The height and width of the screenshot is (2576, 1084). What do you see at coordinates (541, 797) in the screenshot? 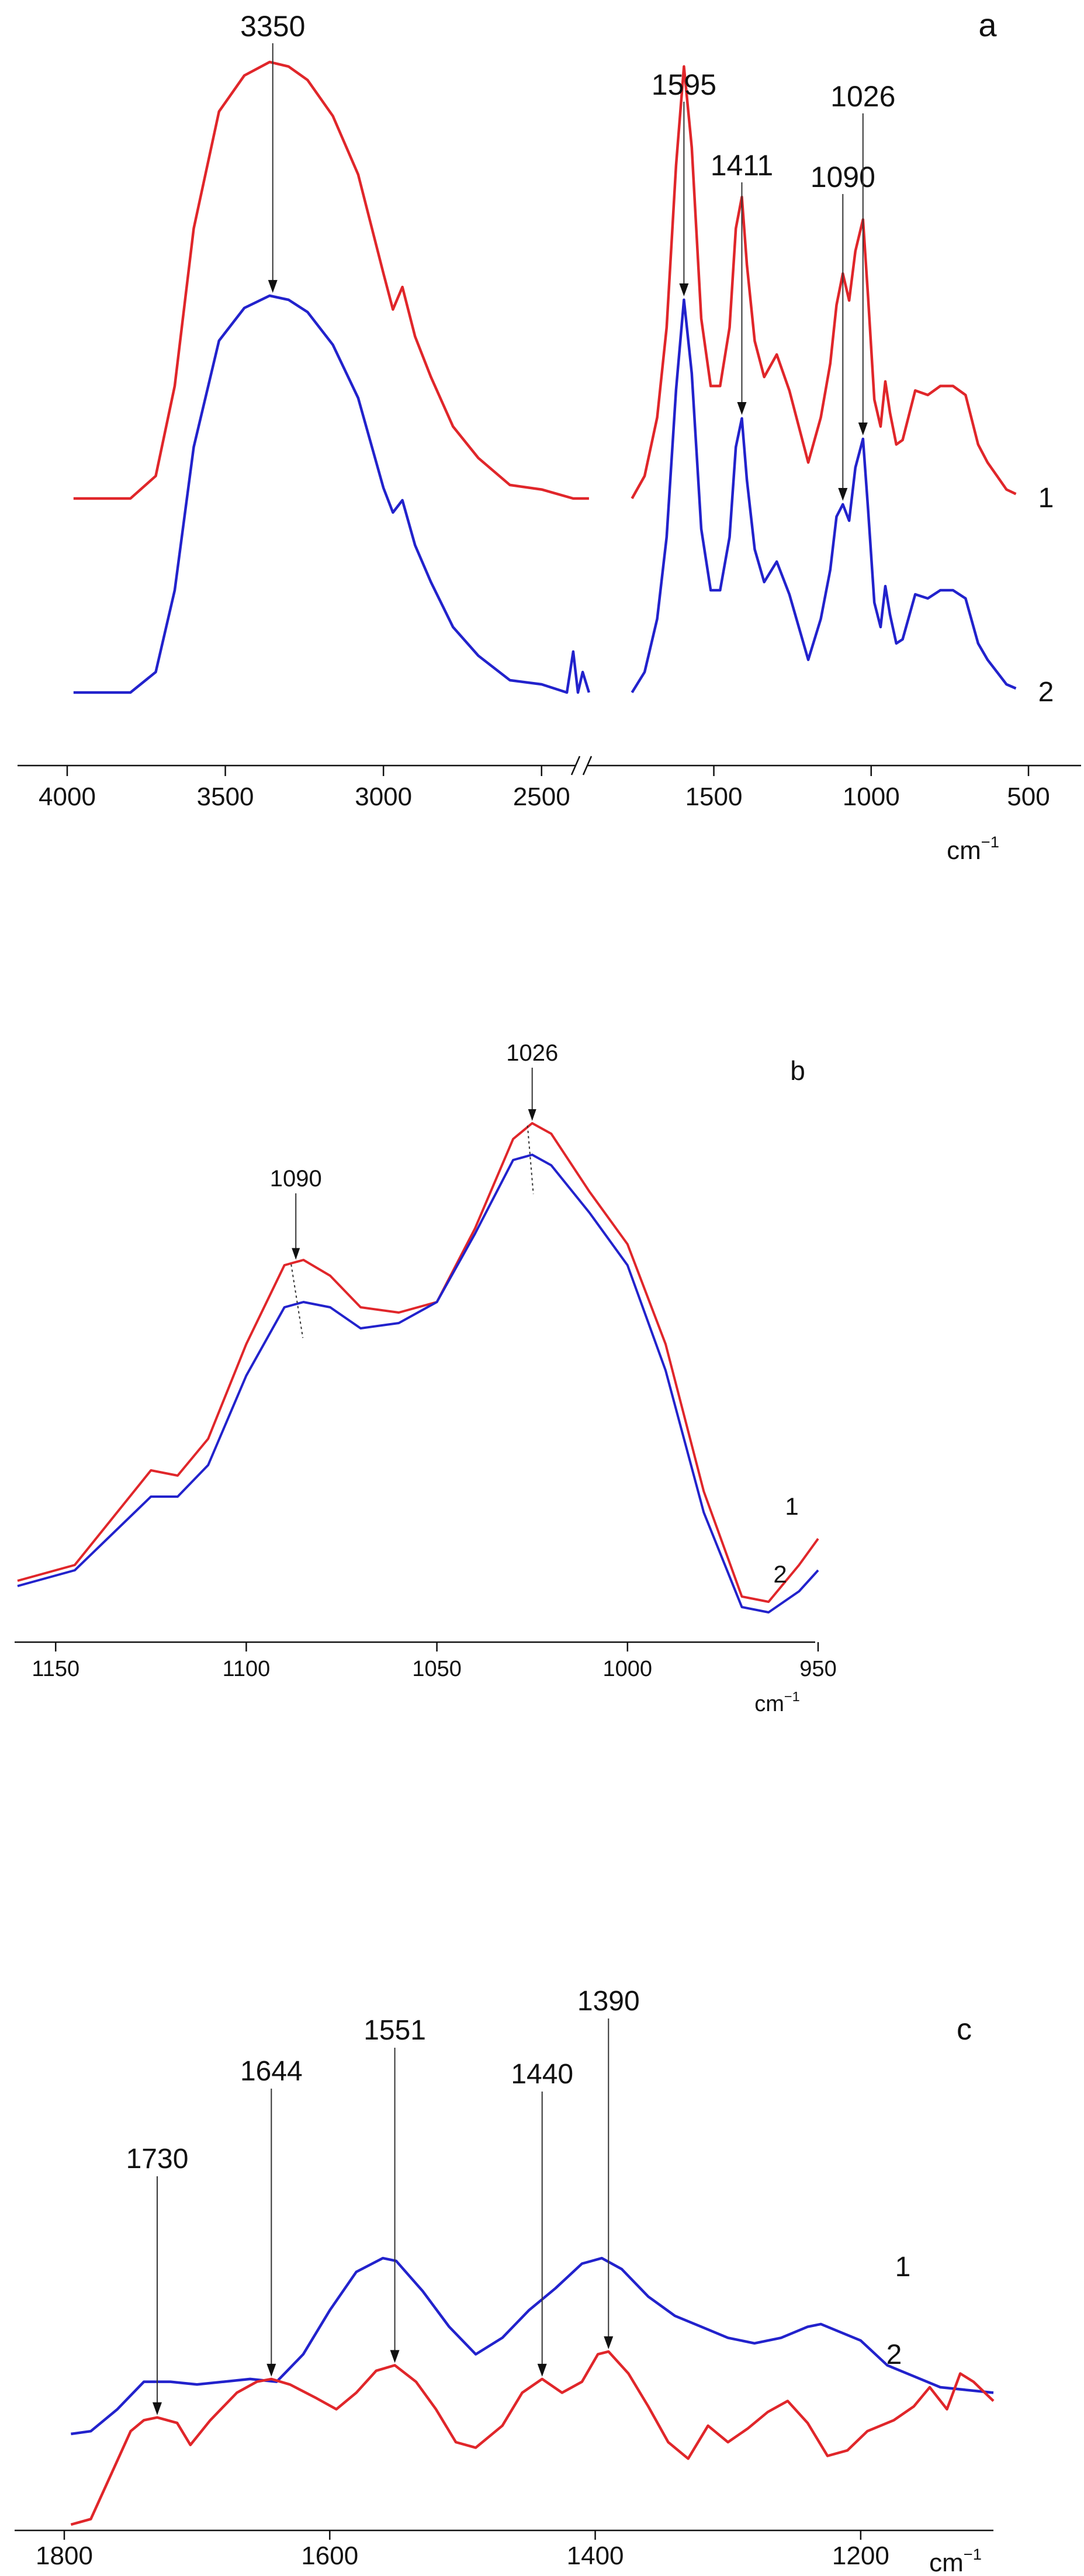
I see `x-tick-label: 2500` at bounding box center [541, 797].